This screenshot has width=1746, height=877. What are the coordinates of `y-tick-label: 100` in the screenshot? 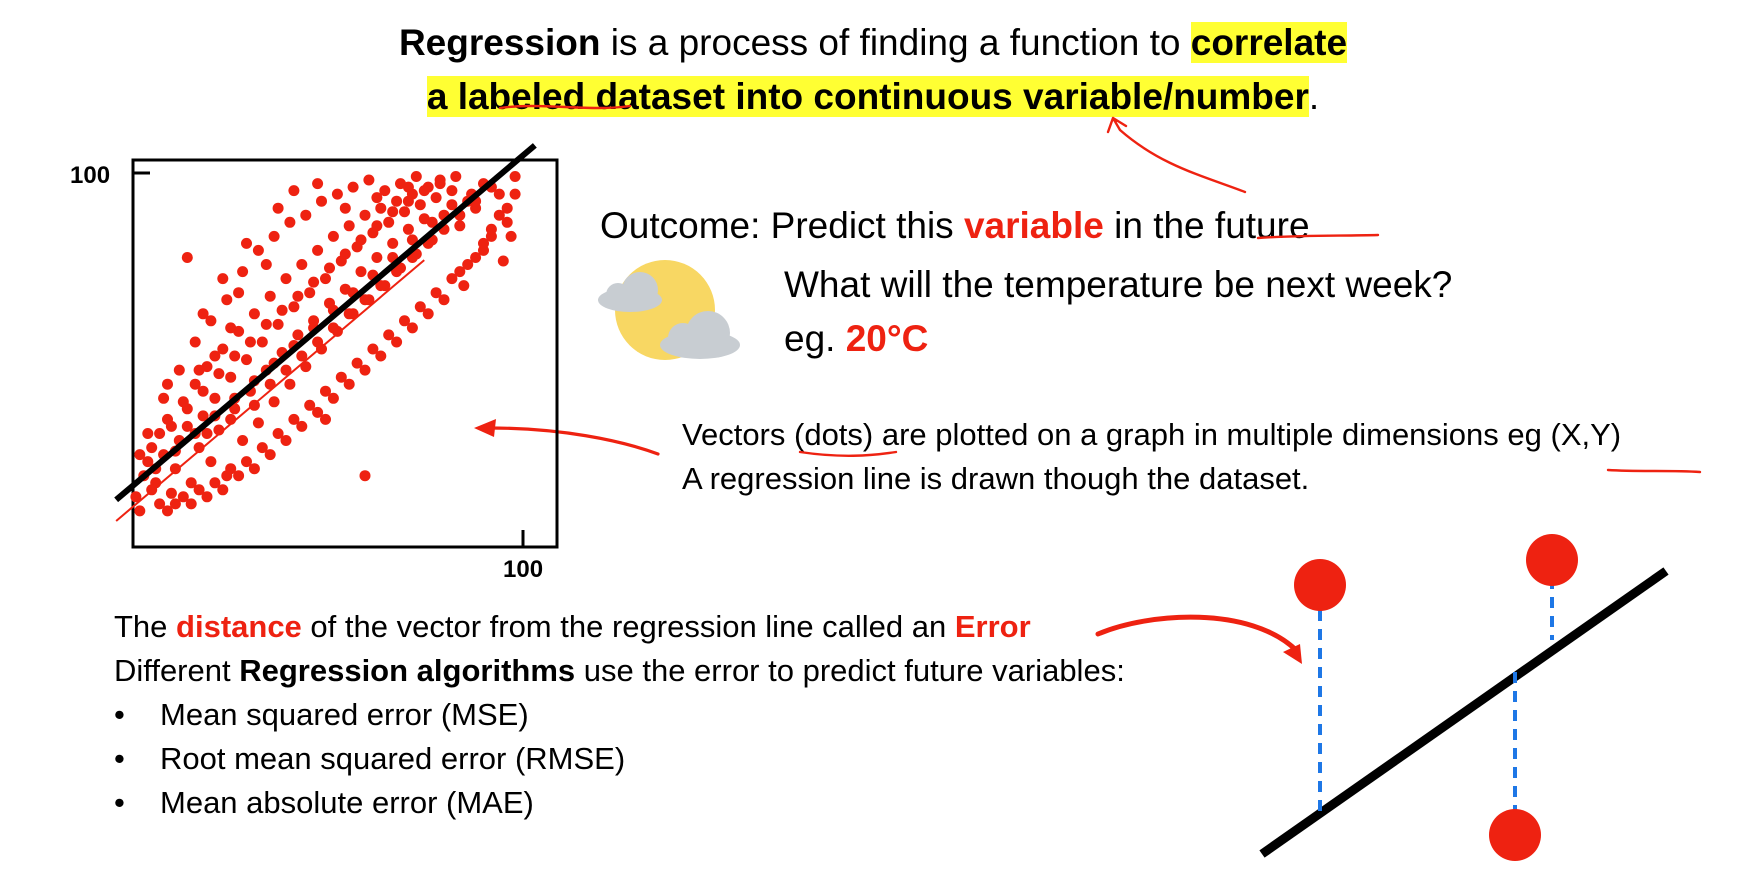 It's located at (90, 175).